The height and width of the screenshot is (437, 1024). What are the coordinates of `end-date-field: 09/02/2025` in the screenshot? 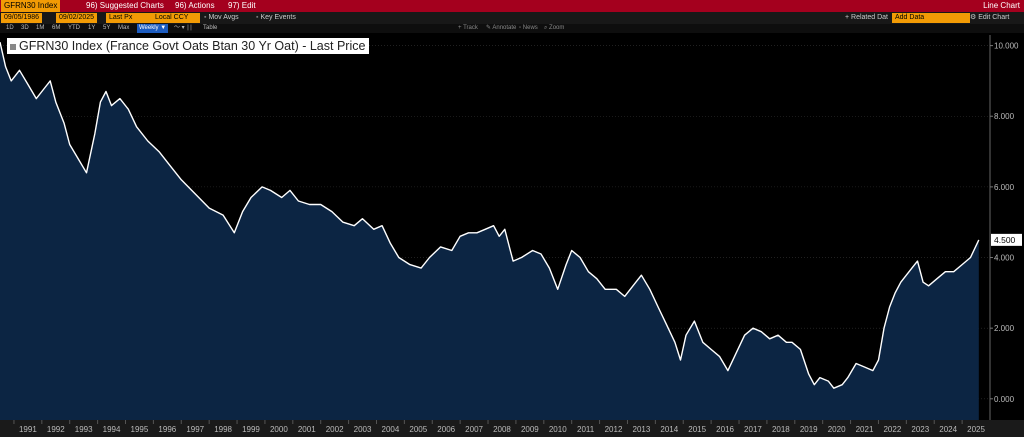 It's located at (77, 18).